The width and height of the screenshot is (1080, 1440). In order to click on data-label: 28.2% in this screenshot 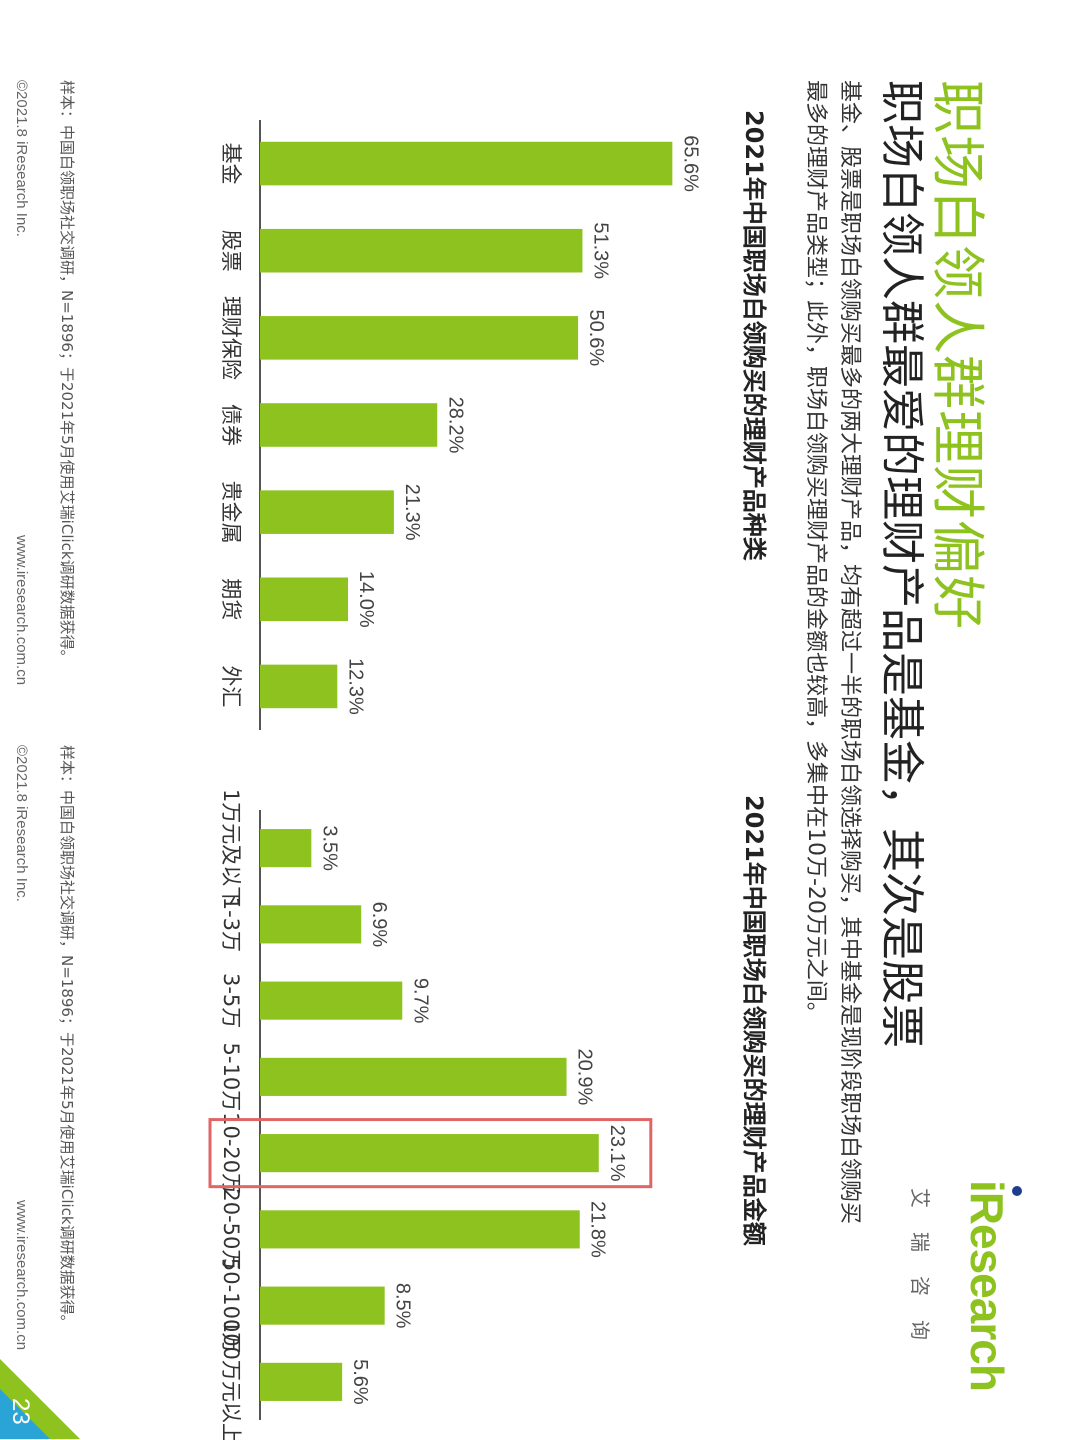, I will do `click(455, 425)`.